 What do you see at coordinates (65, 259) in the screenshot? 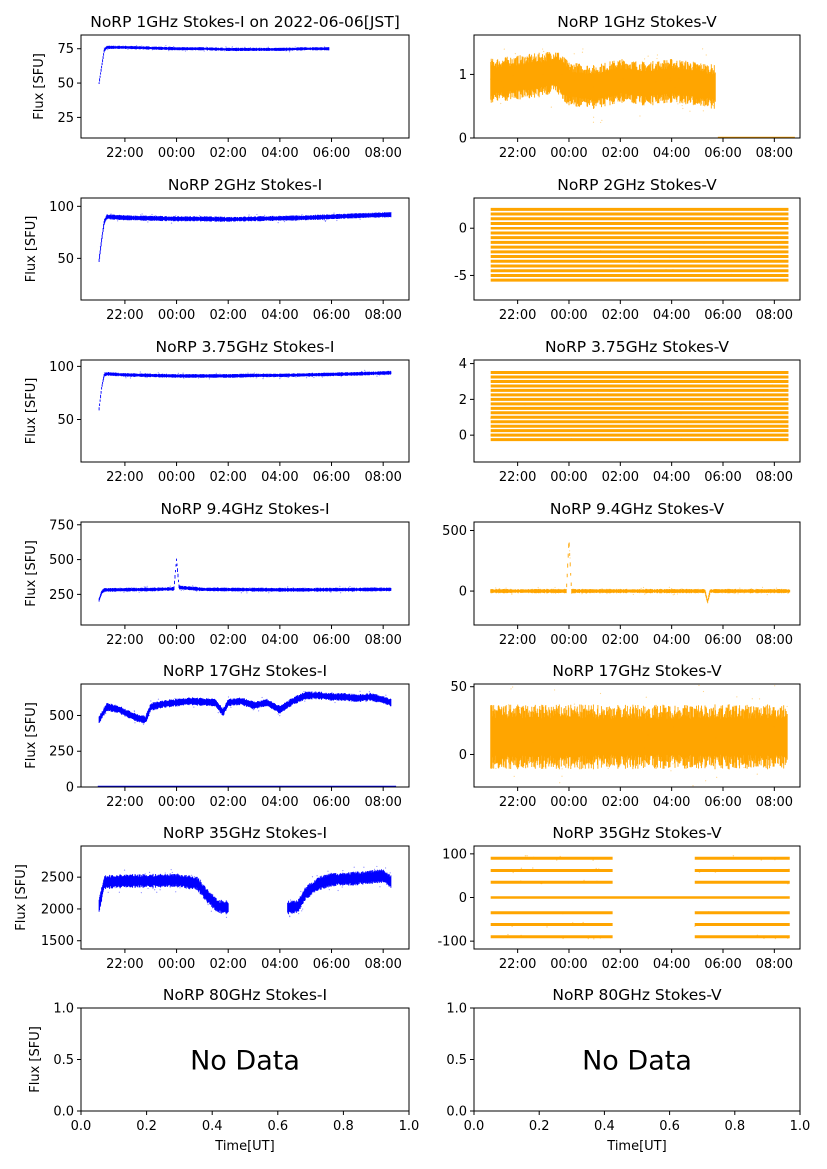
I see `ytick-label: 50` at bounding box center [65, 259].